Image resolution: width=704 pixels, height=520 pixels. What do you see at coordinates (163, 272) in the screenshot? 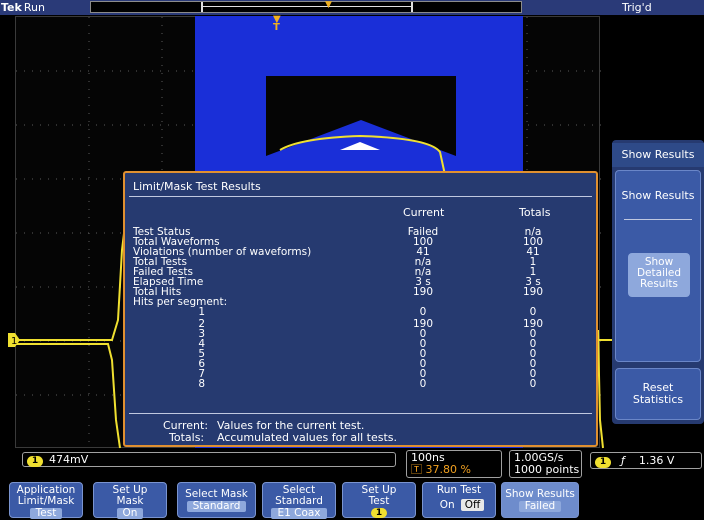
I see `row-label: Failed Tests` at bounding box center [163, 272].